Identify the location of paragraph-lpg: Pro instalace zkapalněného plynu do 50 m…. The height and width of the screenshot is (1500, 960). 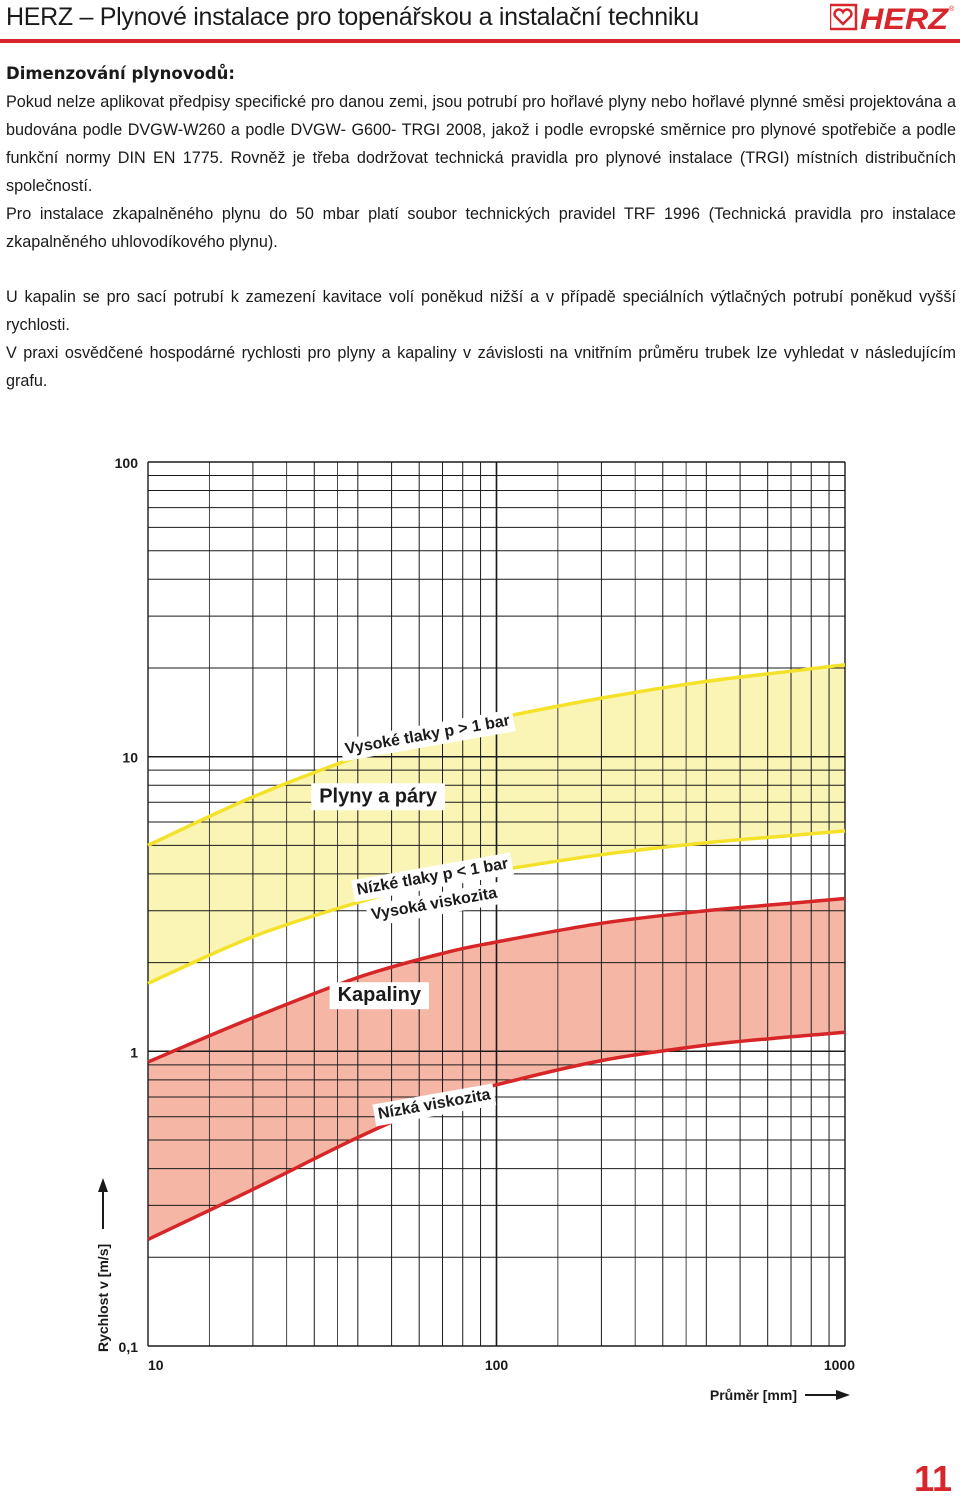
(481, 228).